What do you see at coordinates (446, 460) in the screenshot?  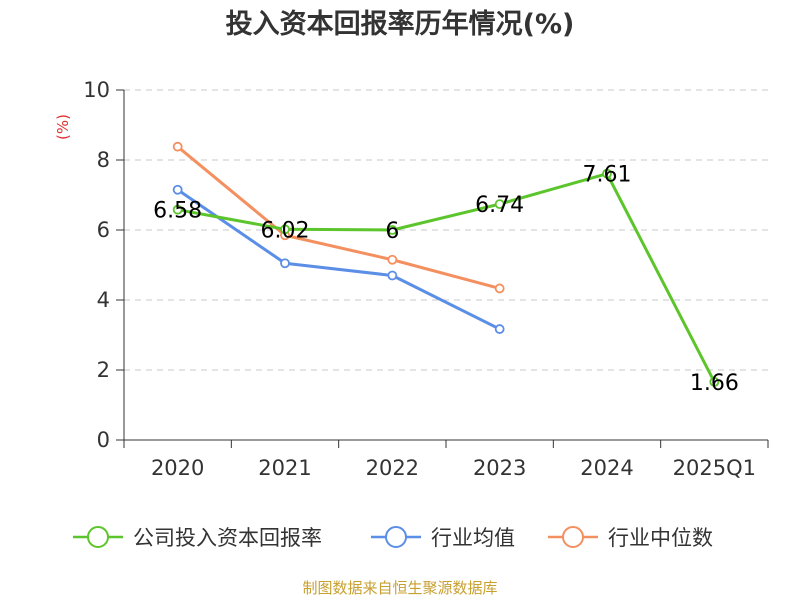 I see `x-axis-ticks: 2020 2021 2022 2023 2024 2025Q1` at bounding box center [446, 460].